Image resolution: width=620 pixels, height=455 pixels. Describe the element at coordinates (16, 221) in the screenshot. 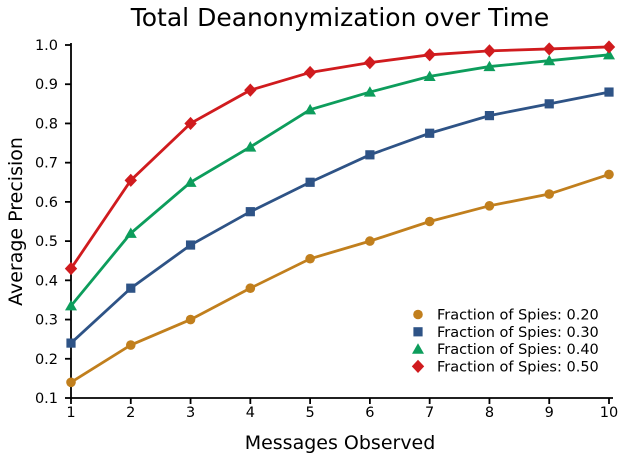

I see `y-axis-label: Average Precision` at that location.